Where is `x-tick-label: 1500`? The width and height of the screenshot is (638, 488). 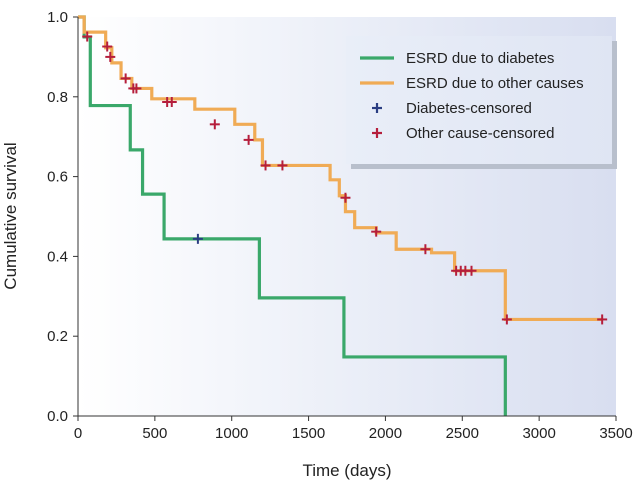 x-tick-label: 1500 is located at coordinates (308, 433).